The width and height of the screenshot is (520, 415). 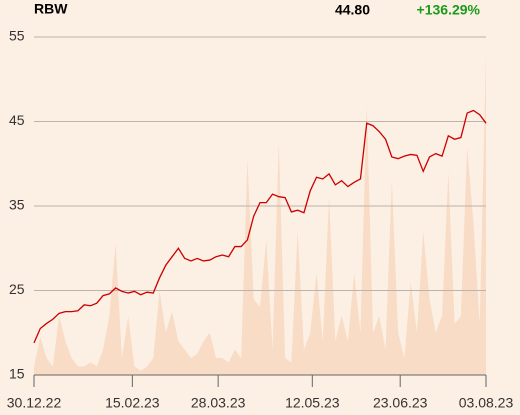 What do you see at coordinates (17, 205) in the screenshot?
I see `y-tick-label: 35` at bounding box center [17, 205].